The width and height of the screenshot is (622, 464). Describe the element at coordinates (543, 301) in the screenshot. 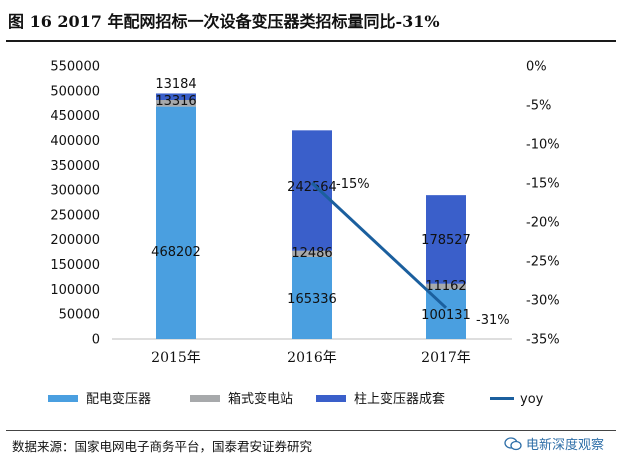

I see `right-tick-label: -30%` at that location.